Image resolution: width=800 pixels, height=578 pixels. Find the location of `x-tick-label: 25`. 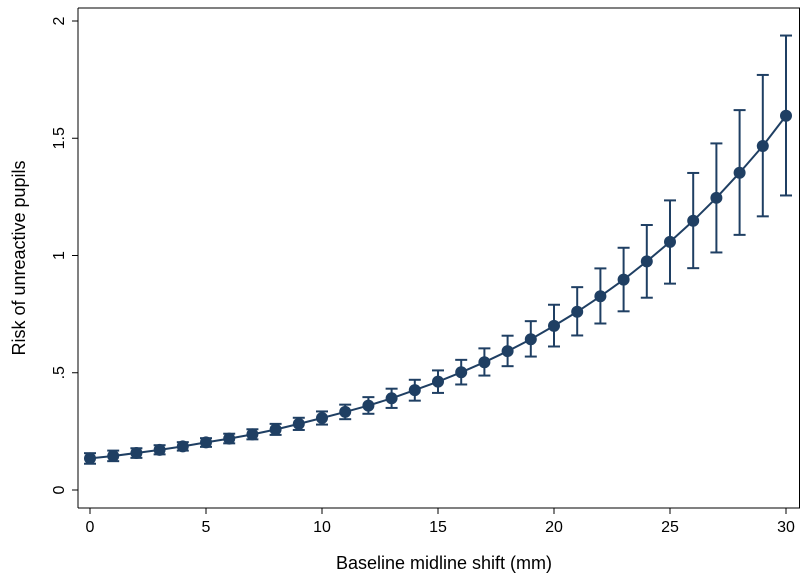

x-tick-label: 25 is located at coordinates (670, 527).